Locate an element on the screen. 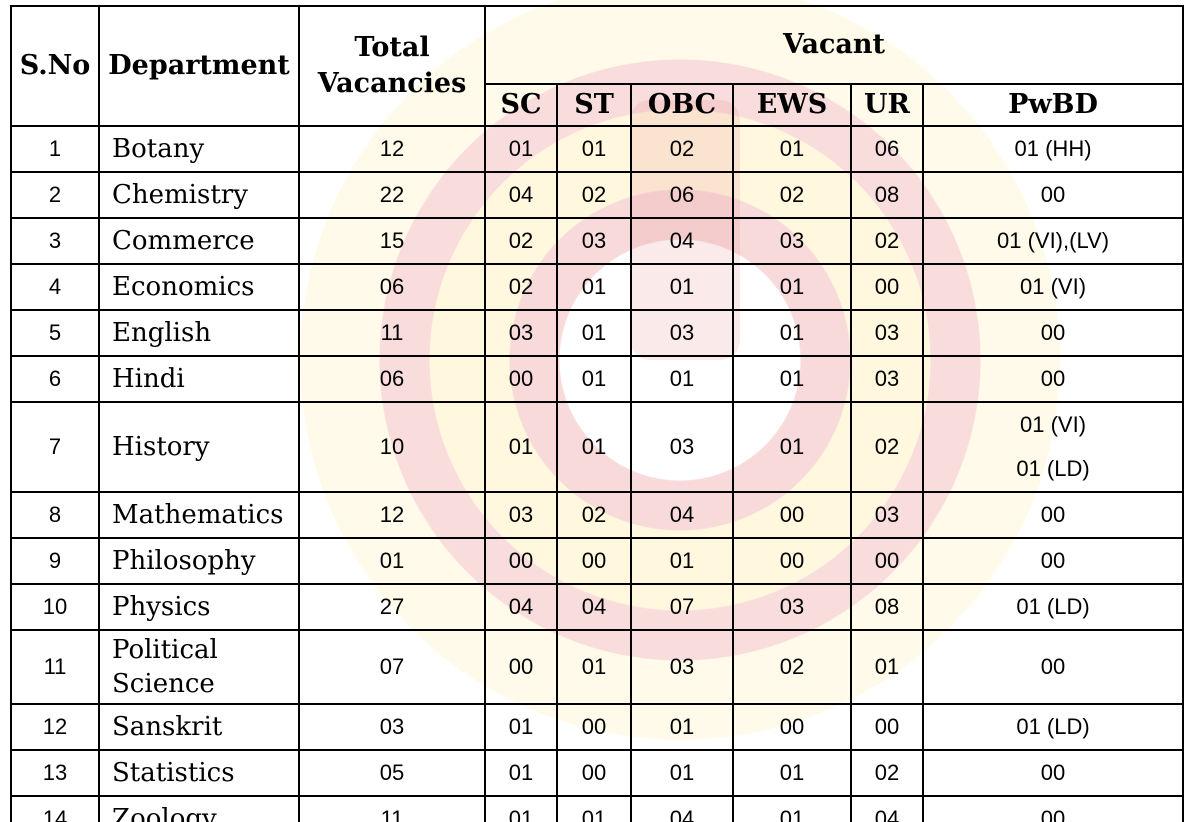  table-row: 13 Statistics 05 01 00 01 01 02 00 is located at coordinates (597, 773).